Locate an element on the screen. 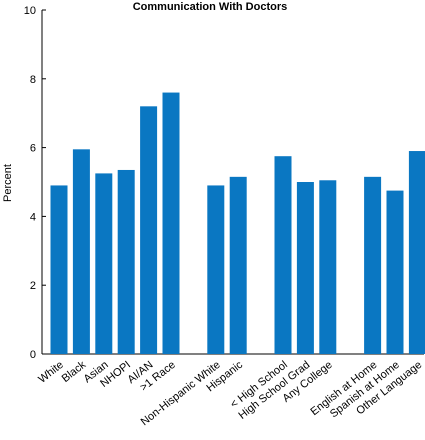 This screenshot has height=440, width=425. chart-title: Communication With Doctors is located at coordinates (210, 7).